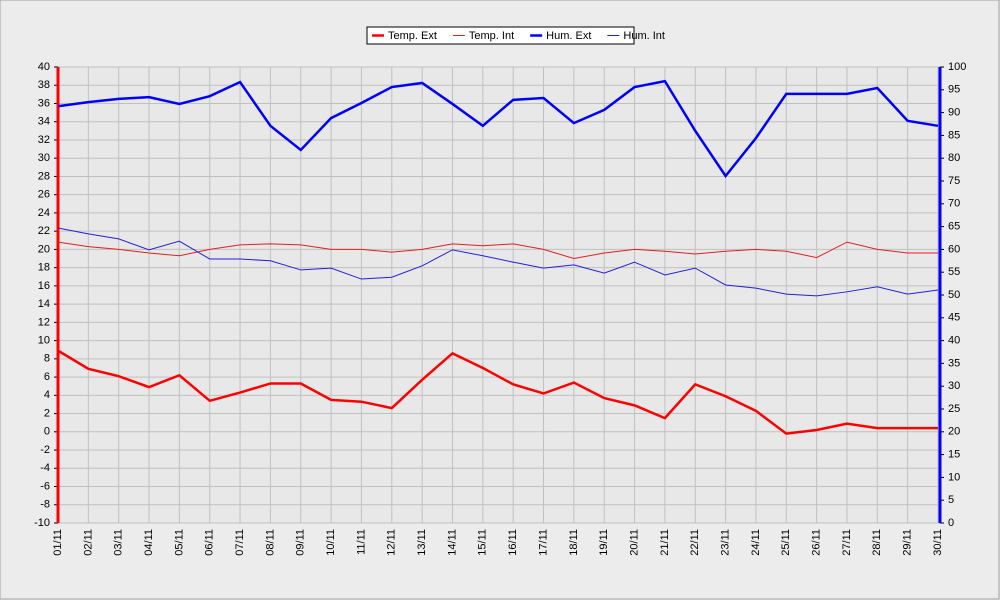 Image resolution: width=1000 pixels, height=600 pixels. Describe the element at coordinates (817, 542) in the screenshot. I see `x-tick-label: 26/11` at that location.